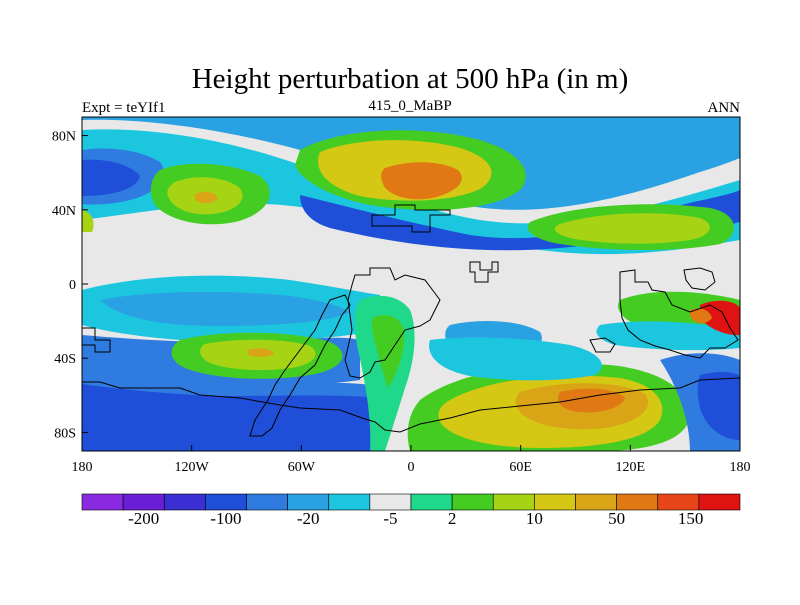 The height and width of the screenshot is (605, 800). I want to click on y-axis: 80N 40N 0 40S 80S, so click(70, 285).